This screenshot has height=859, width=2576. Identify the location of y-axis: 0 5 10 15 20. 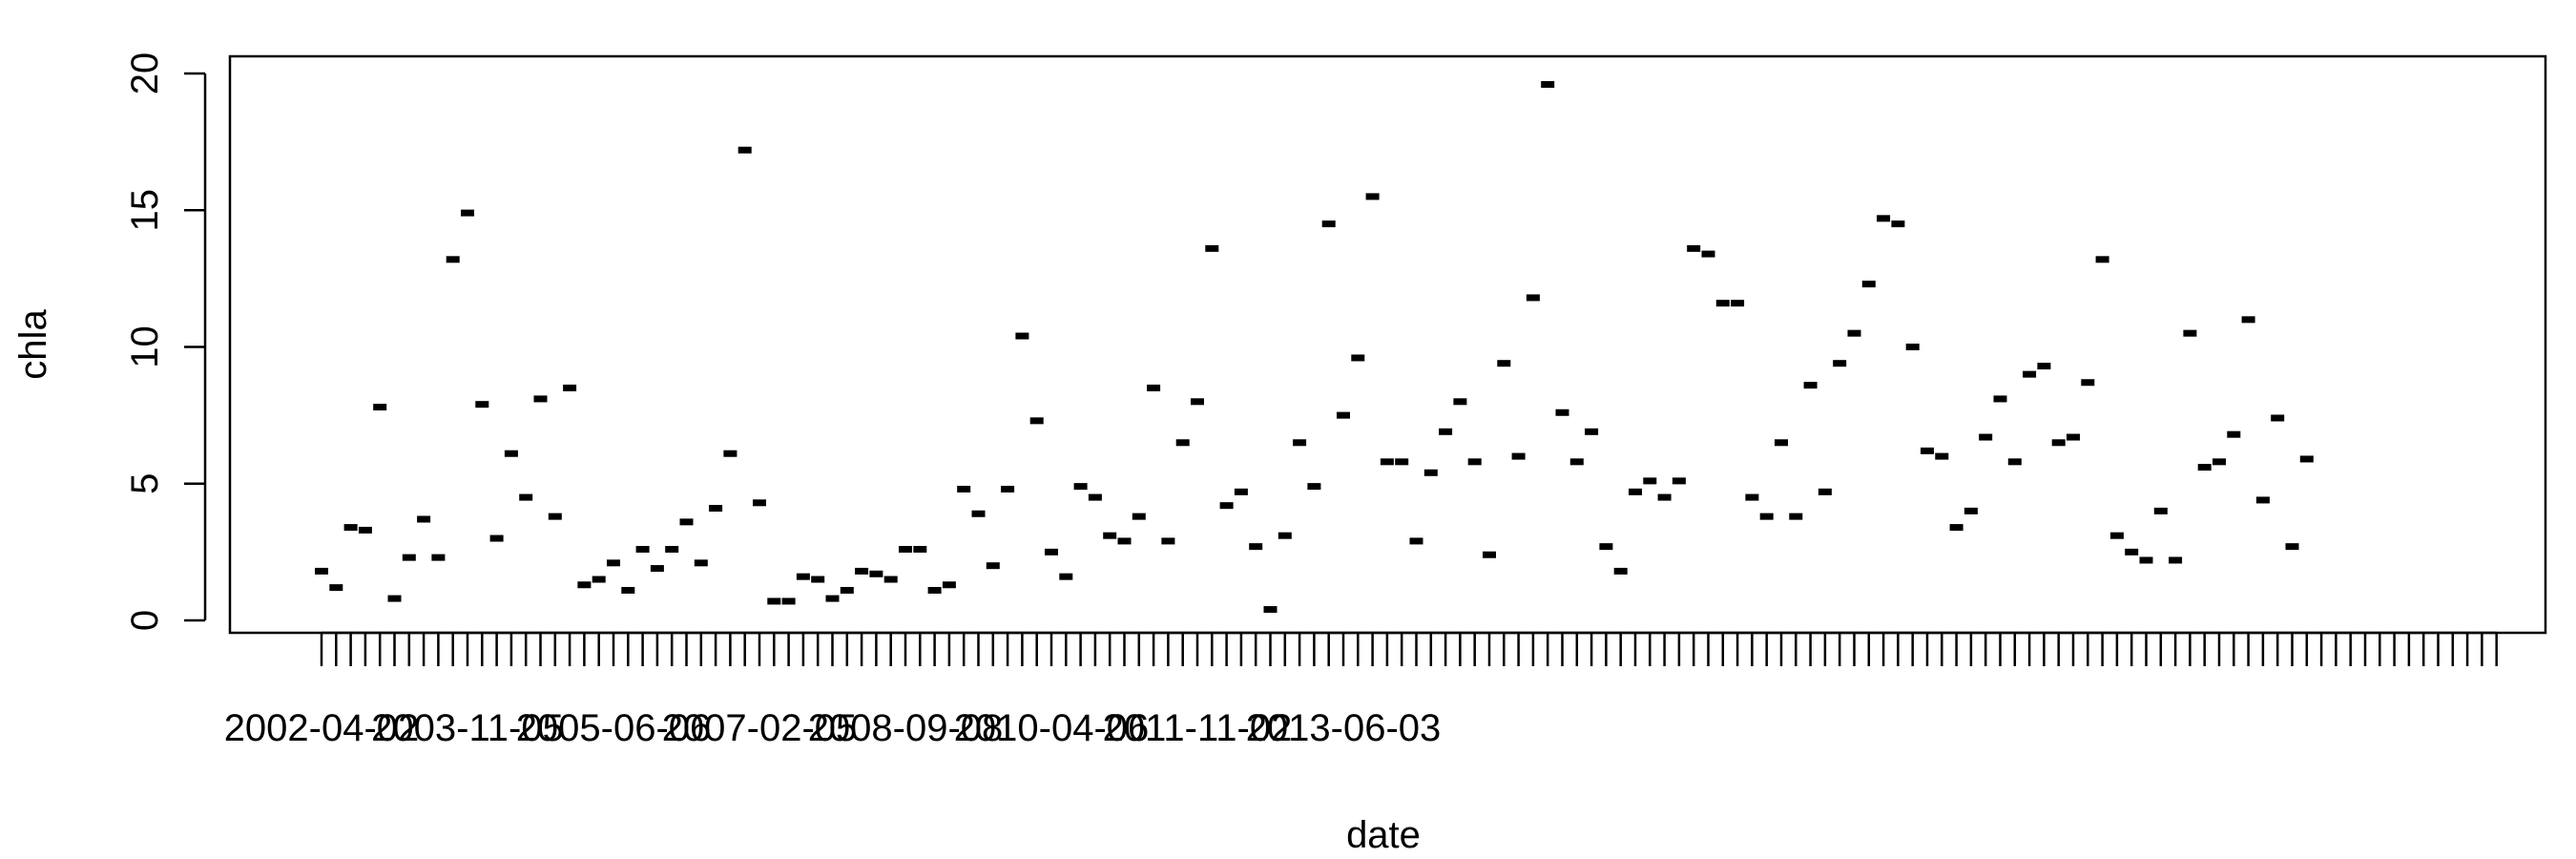
(165, 341).